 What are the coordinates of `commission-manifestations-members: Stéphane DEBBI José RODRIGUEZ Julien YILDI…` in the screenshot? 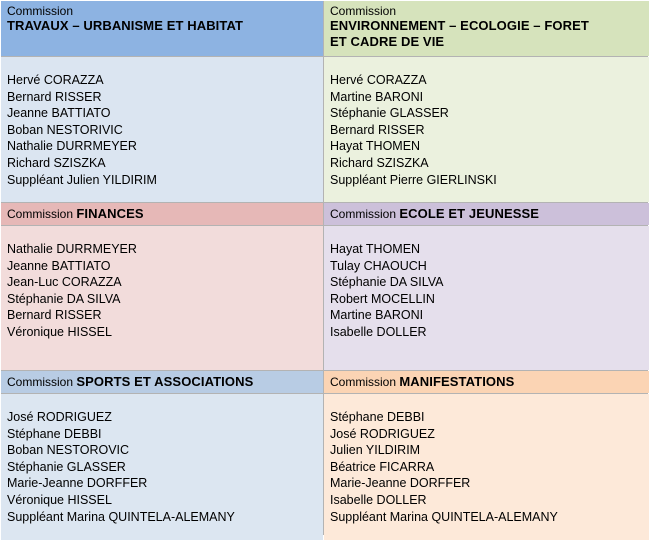 It's located at (486, 467).